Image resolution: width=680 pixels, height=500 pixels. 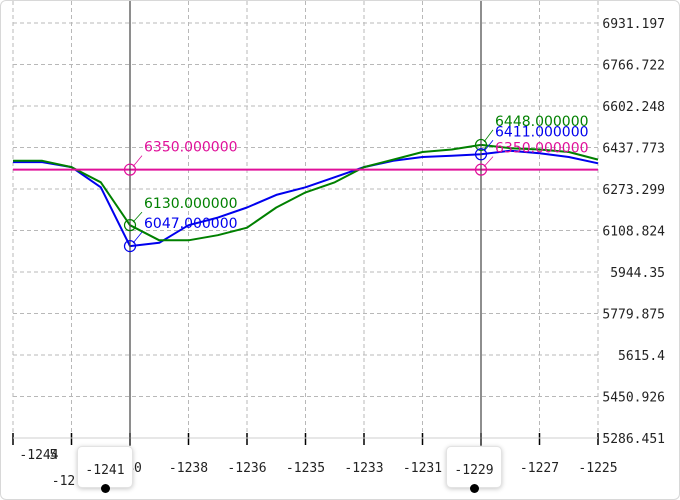 What do you see at coordinates (363, 468) in the screenshot?
I see `x-tick-label: -1233` at bounding box center [363, 468].